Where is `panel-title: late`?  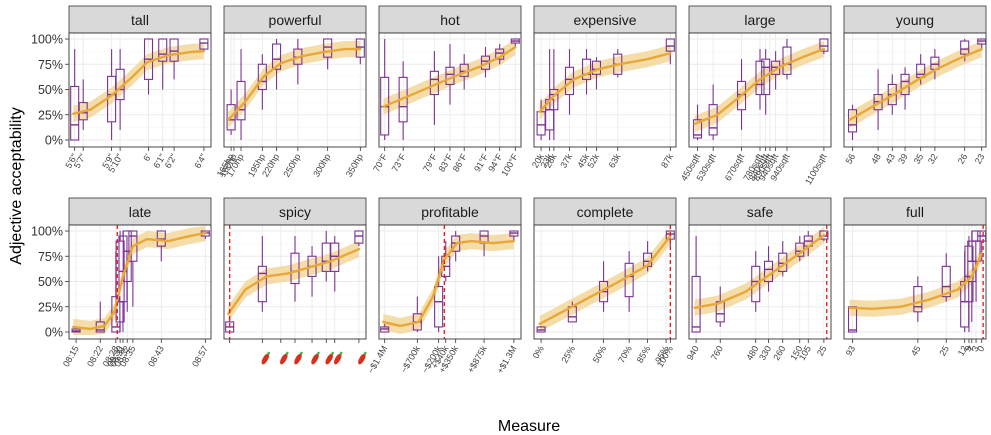 panel-title: late is located at coordinates (140, 212).